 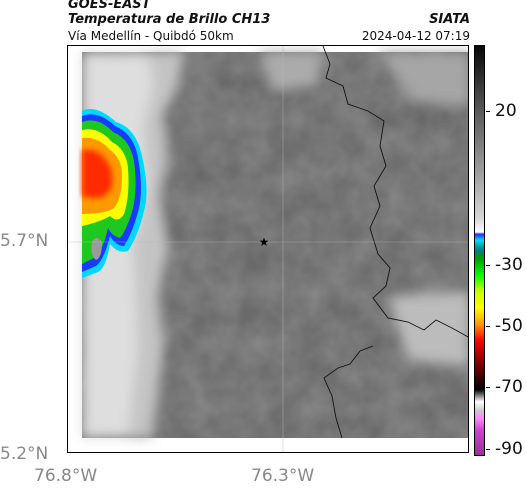 I want to click on route-subtitle: Vía Medellín - Quibdó 50km, so click(x=151, y=36).